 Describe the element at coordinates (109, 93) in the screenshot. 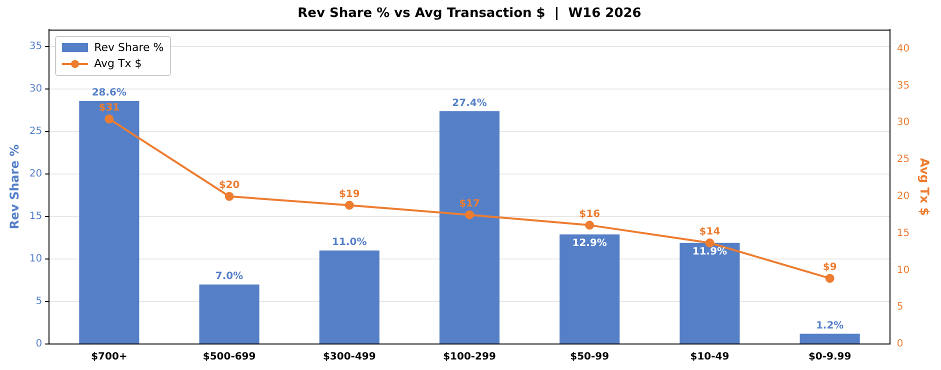

I see `data-label: 28.6%` at that location.